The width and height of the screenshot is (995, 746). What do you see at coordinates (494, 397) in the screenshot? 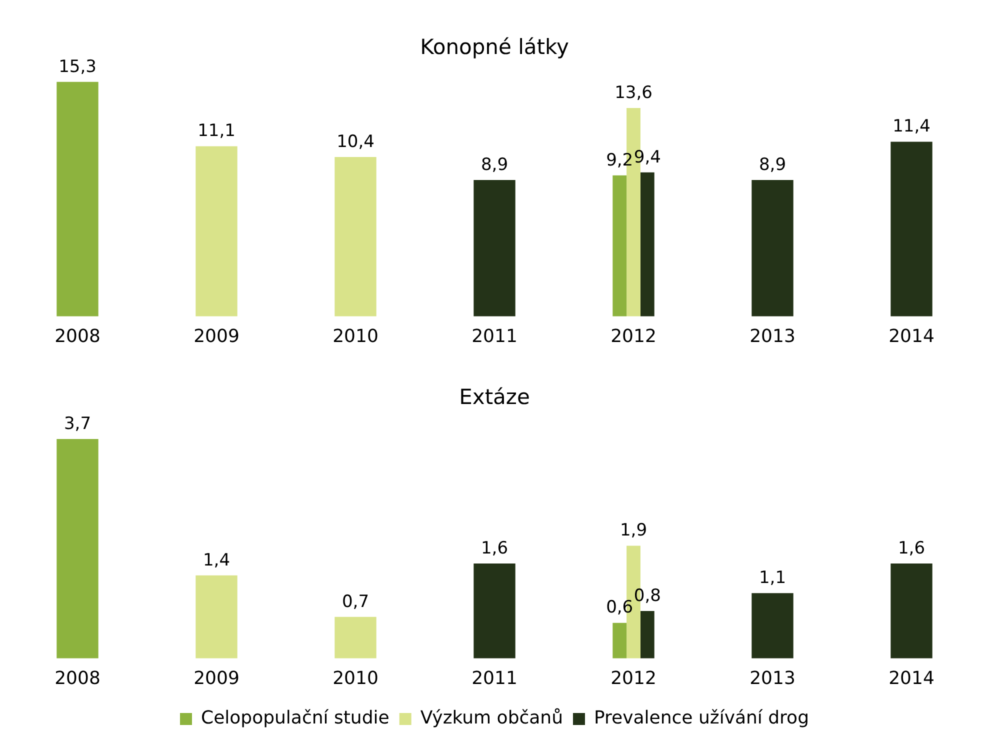
I see `chart-title: Extáze` at bounding box center [494, 397].